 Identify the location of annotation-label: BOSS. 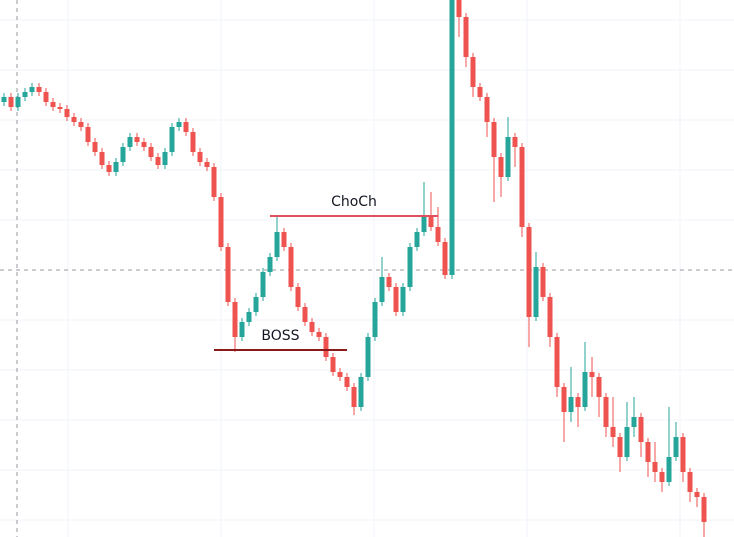
(280, 336).